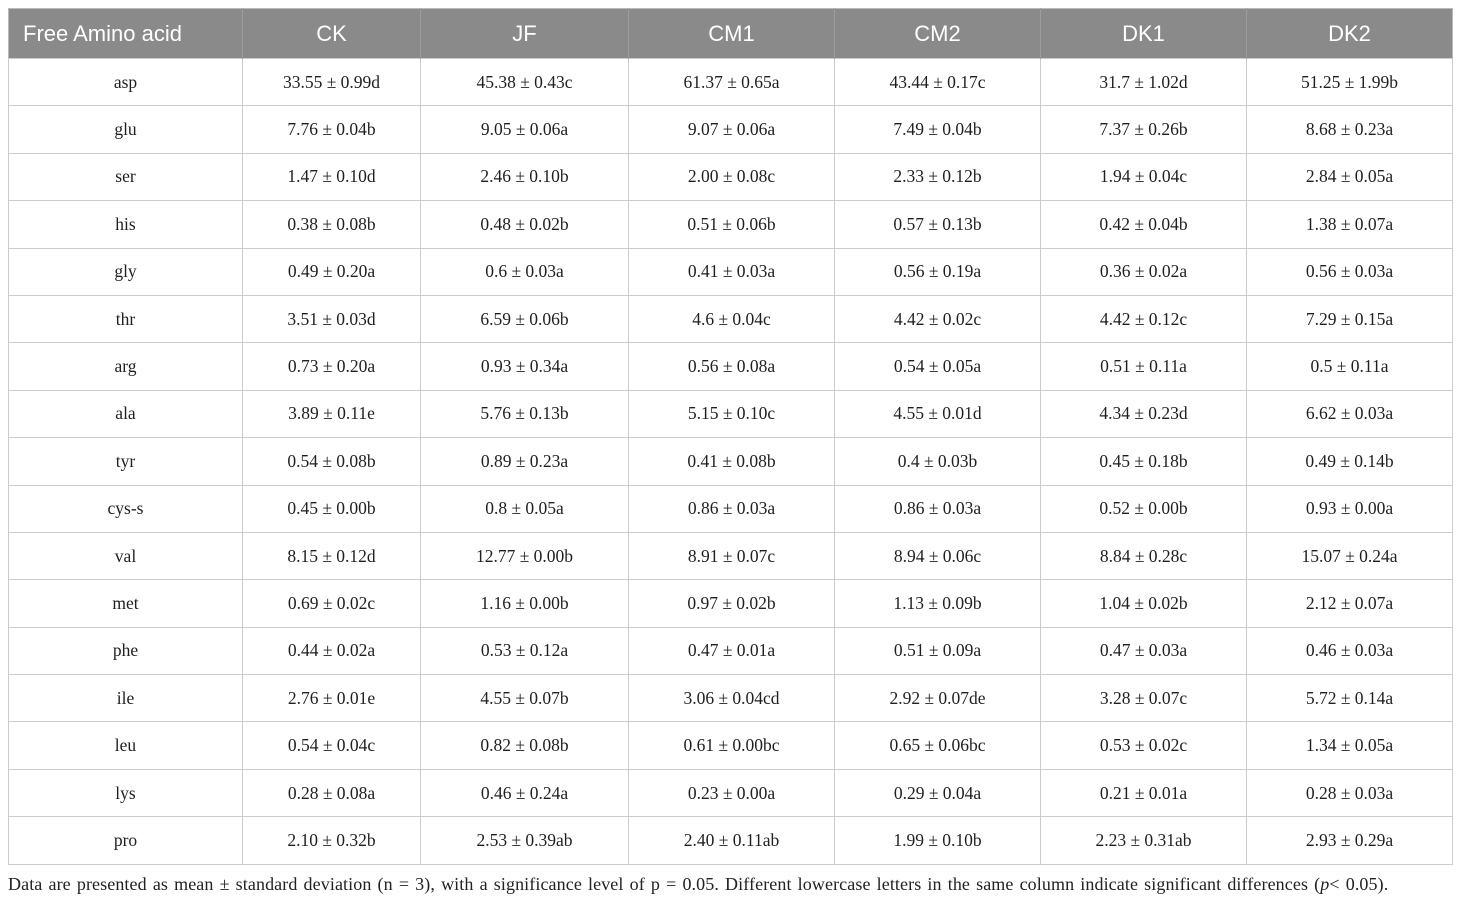  I want to click on data-cell: 2.46 ± 0.10b, so click(524, 177).